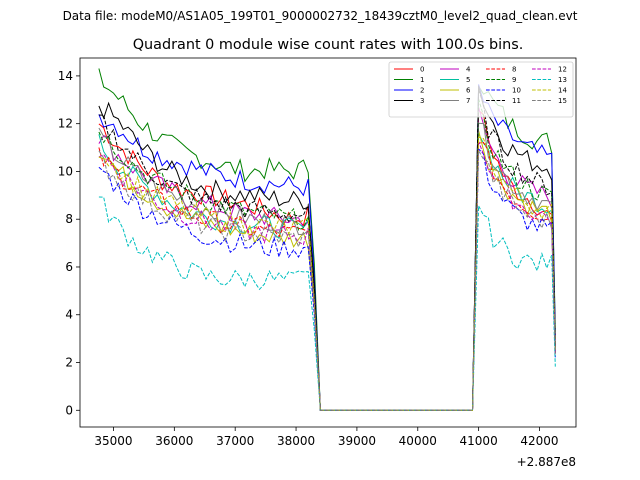  Describe the element at coordinates (65, 124) in the screenshot. I see `y-tick-label: 12` at that location.